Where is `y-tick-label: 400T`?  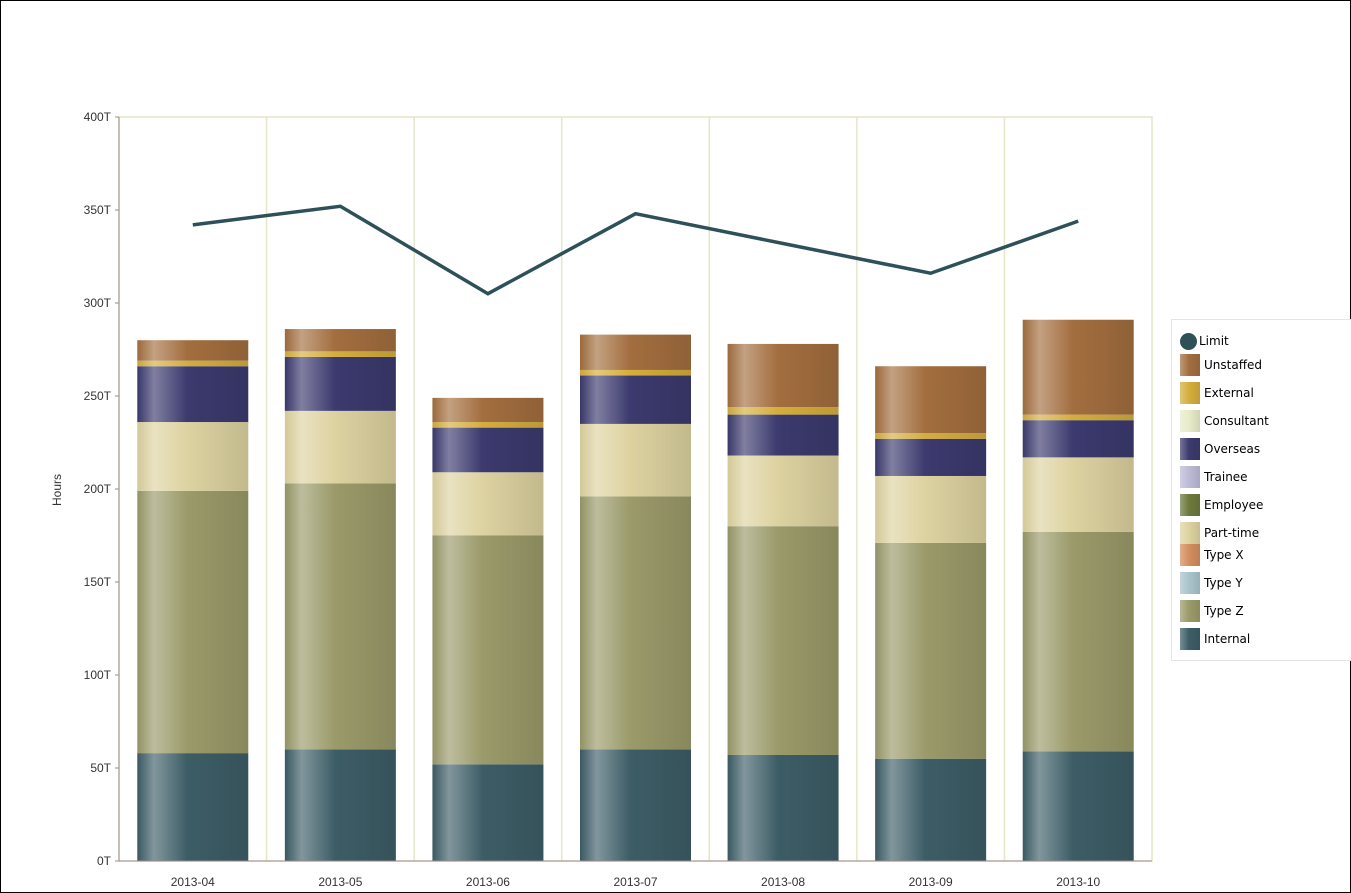 y-tick-label: 400T is located at coordinates (98, 117).